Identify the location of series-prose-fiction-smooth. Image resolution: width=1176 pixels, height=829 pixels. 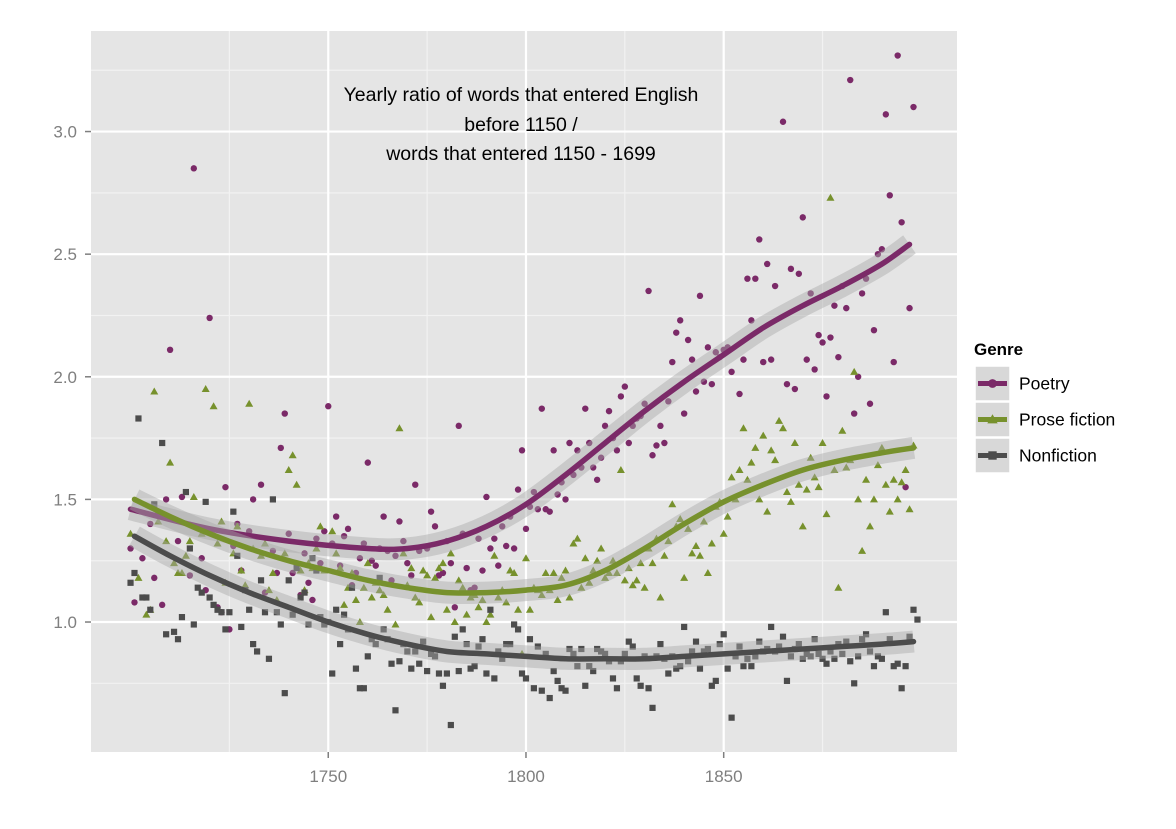
(523, 521).